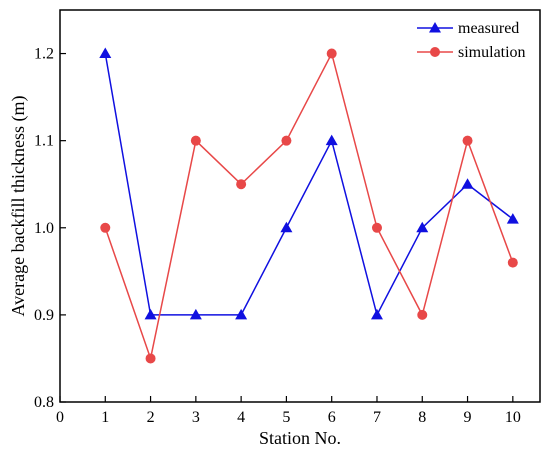 The width and height of the screenshot is (550, 449). I want to click on y-tick-label-0.8: 0.8, so click(44, 402).